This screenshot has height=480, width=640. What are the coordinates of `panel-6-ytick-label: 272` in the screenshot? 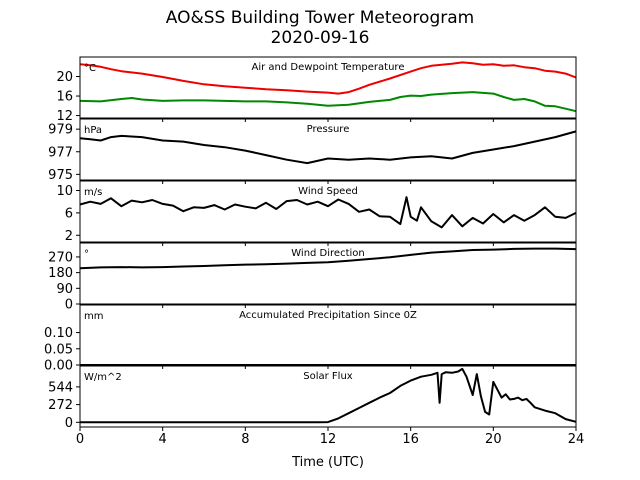 It's located at (60, 405).